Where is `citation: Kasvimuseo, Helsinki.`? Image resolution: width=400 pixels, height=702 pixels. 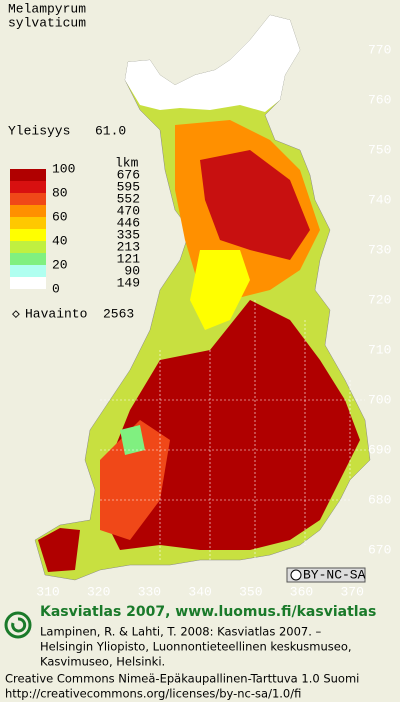
citation: Kasvimuseo, Helsinki. is located at coordinates (102, 662).